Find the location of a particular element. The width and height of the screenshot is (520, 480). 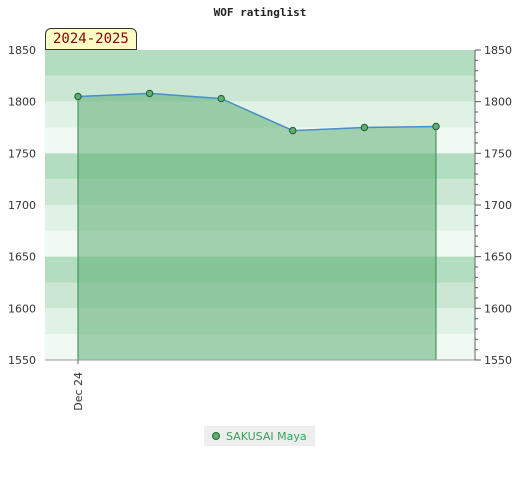

season-badge: 2024-2025 is located at coordinates (91, 39).